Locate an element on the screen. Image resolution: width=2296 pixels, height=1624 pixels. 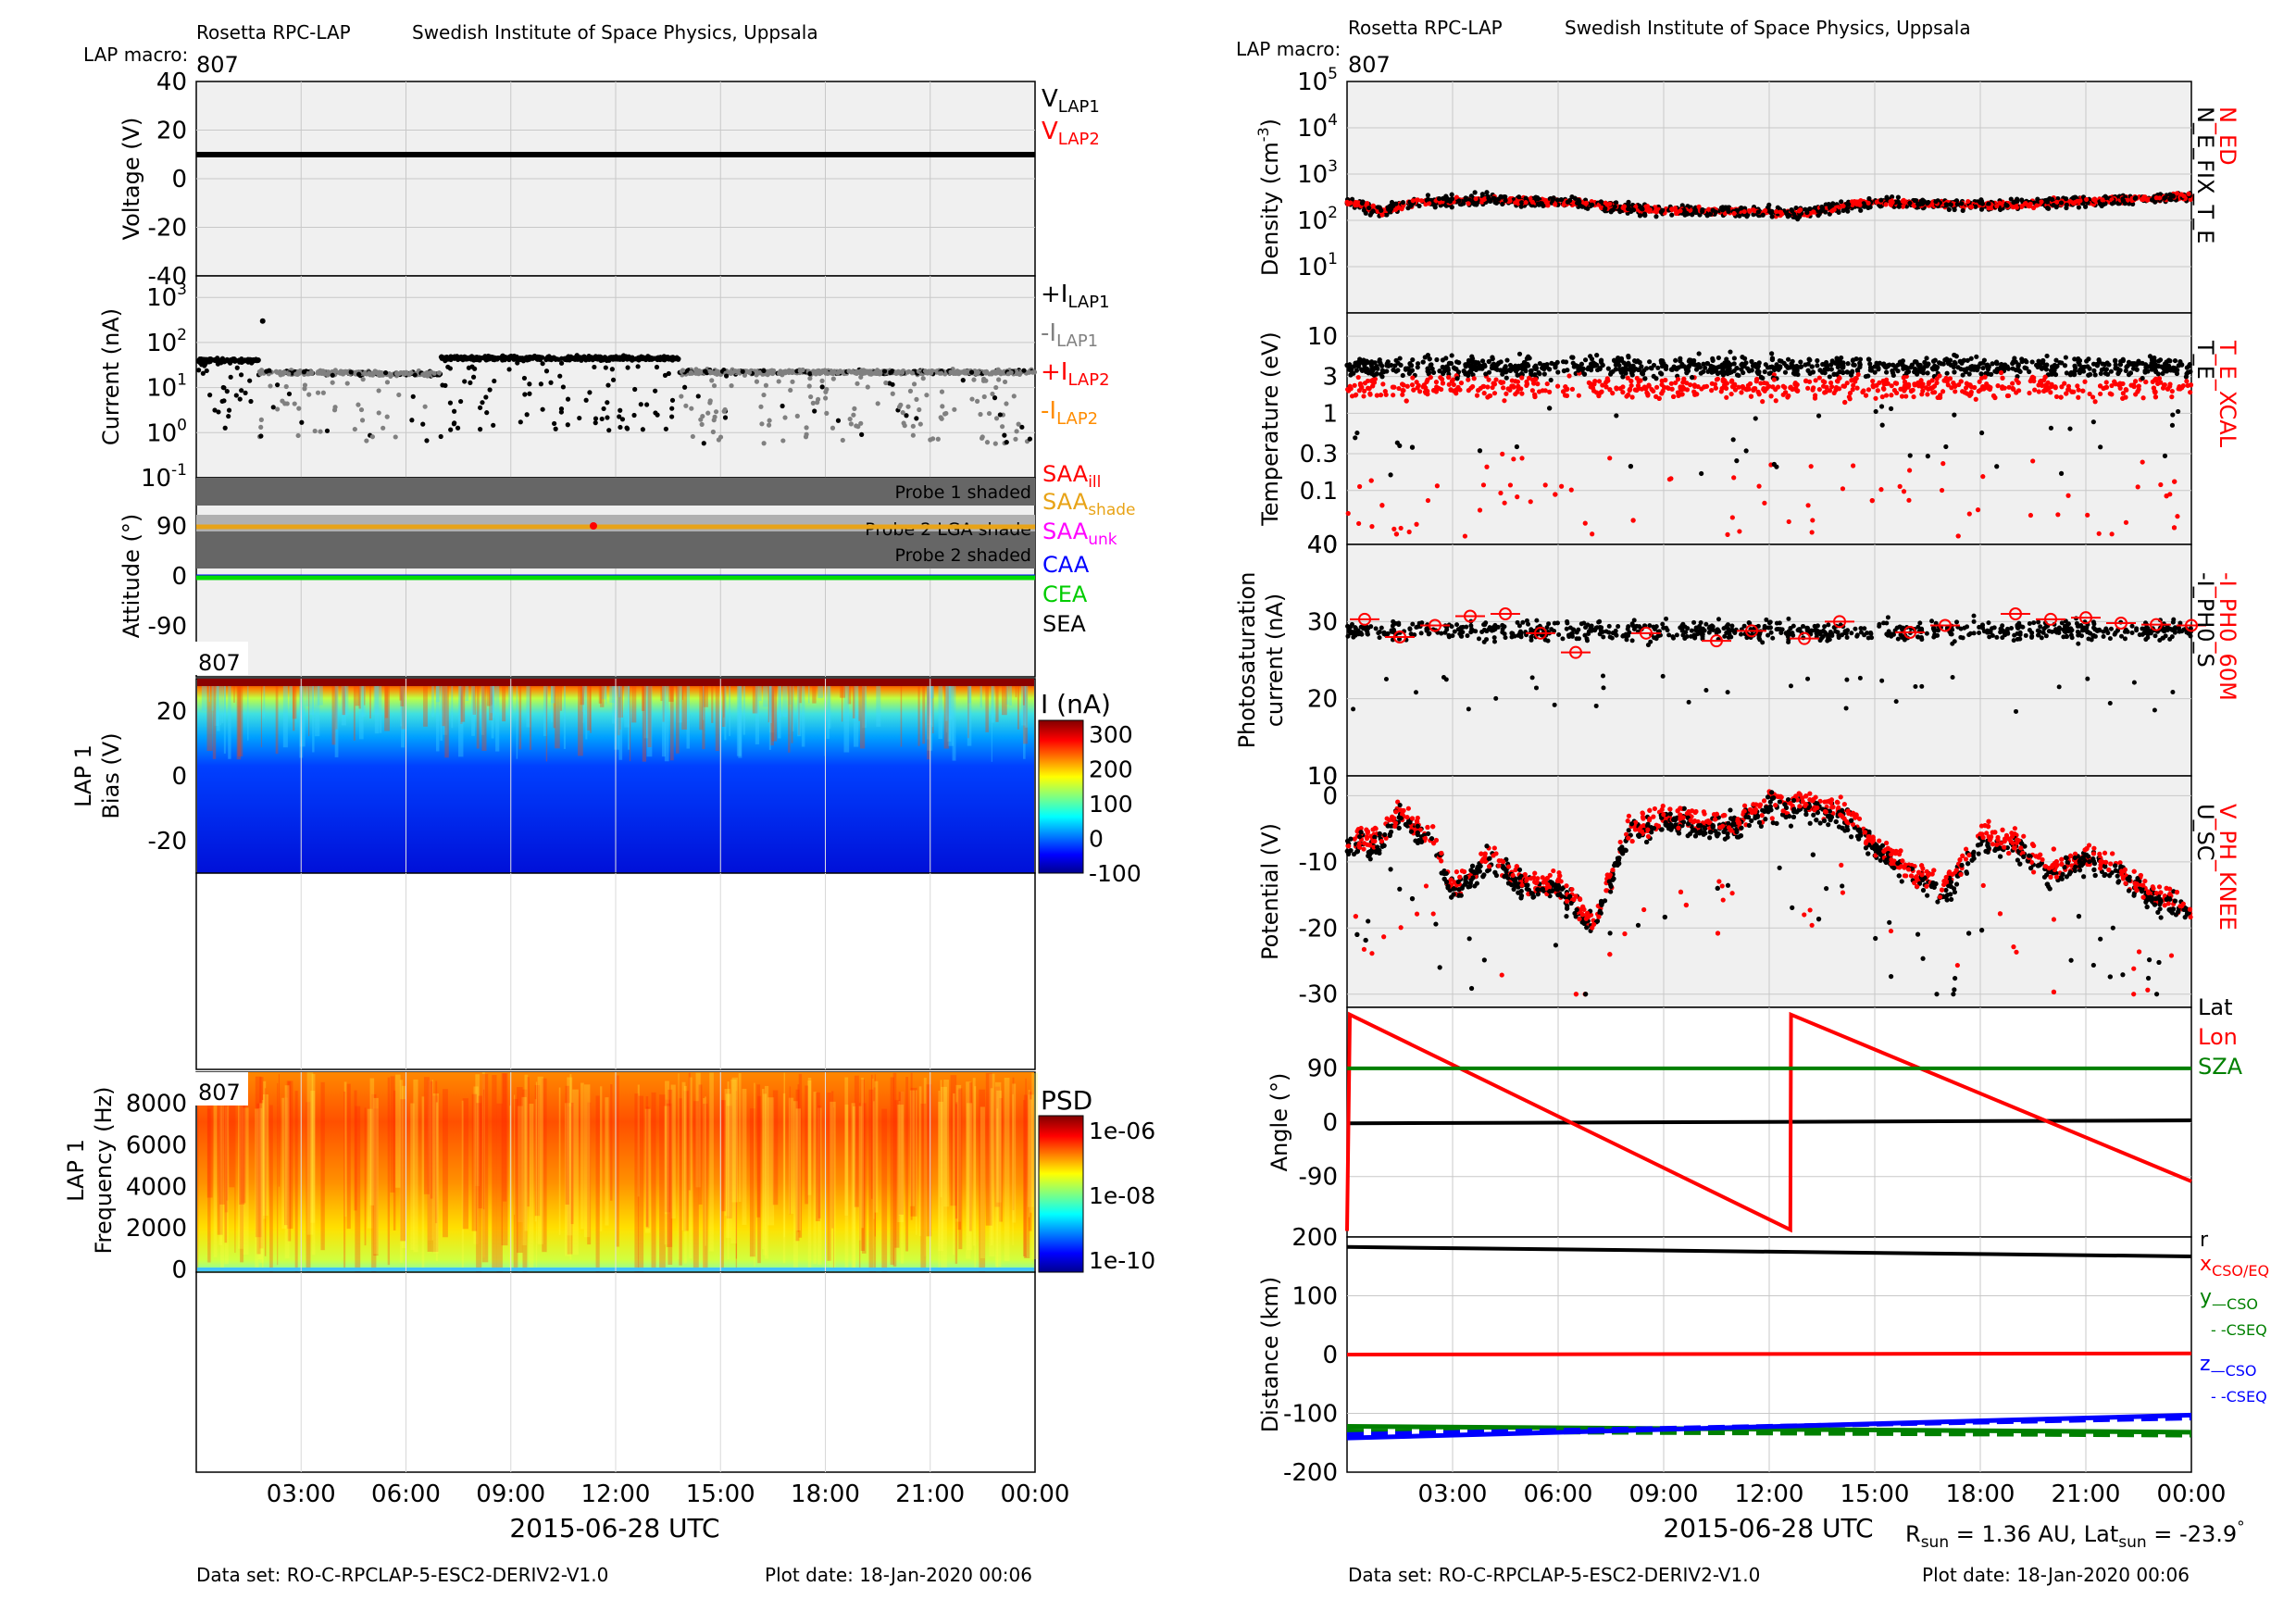
frequency-macro-tag: 807 is located at coordinates (219, 1093).